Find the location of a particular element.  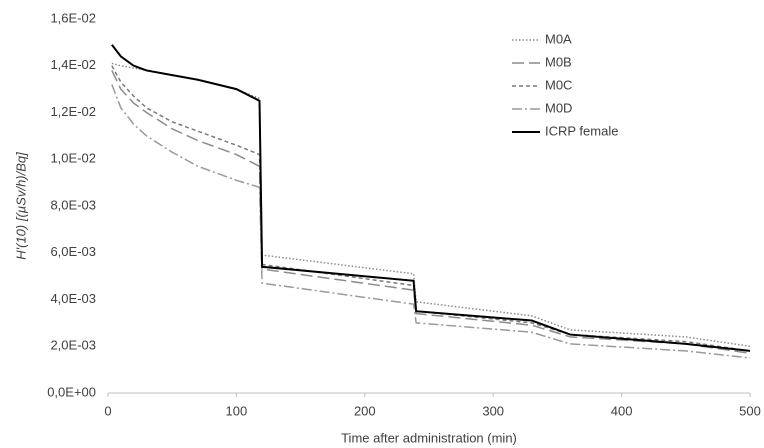

y-tick-label: 1,2E-02 is located at coordinates (73, 111).